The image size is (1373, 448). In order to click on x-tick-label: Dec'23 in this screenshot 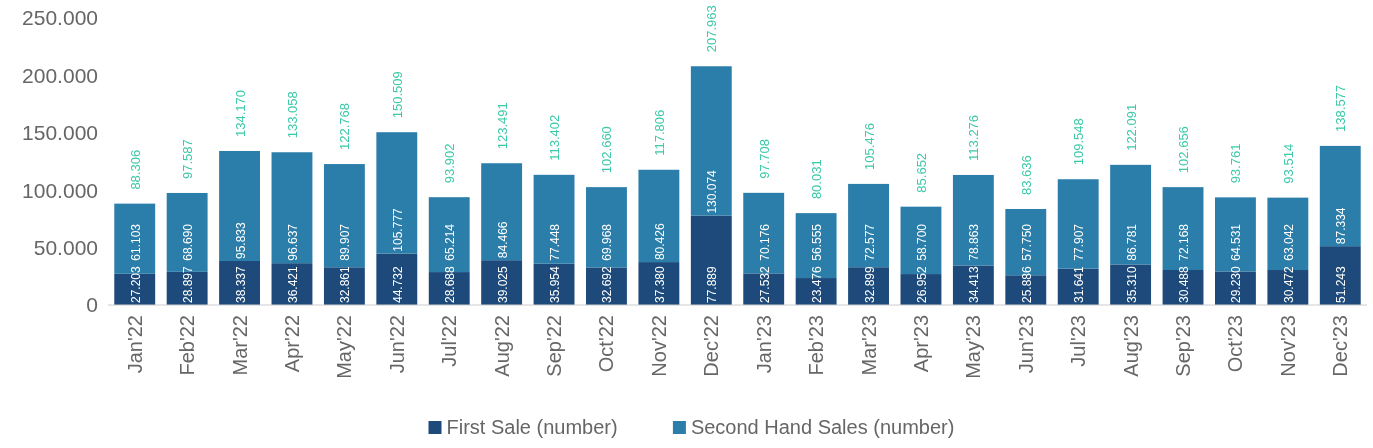, I will do `click(1340, 346)`.